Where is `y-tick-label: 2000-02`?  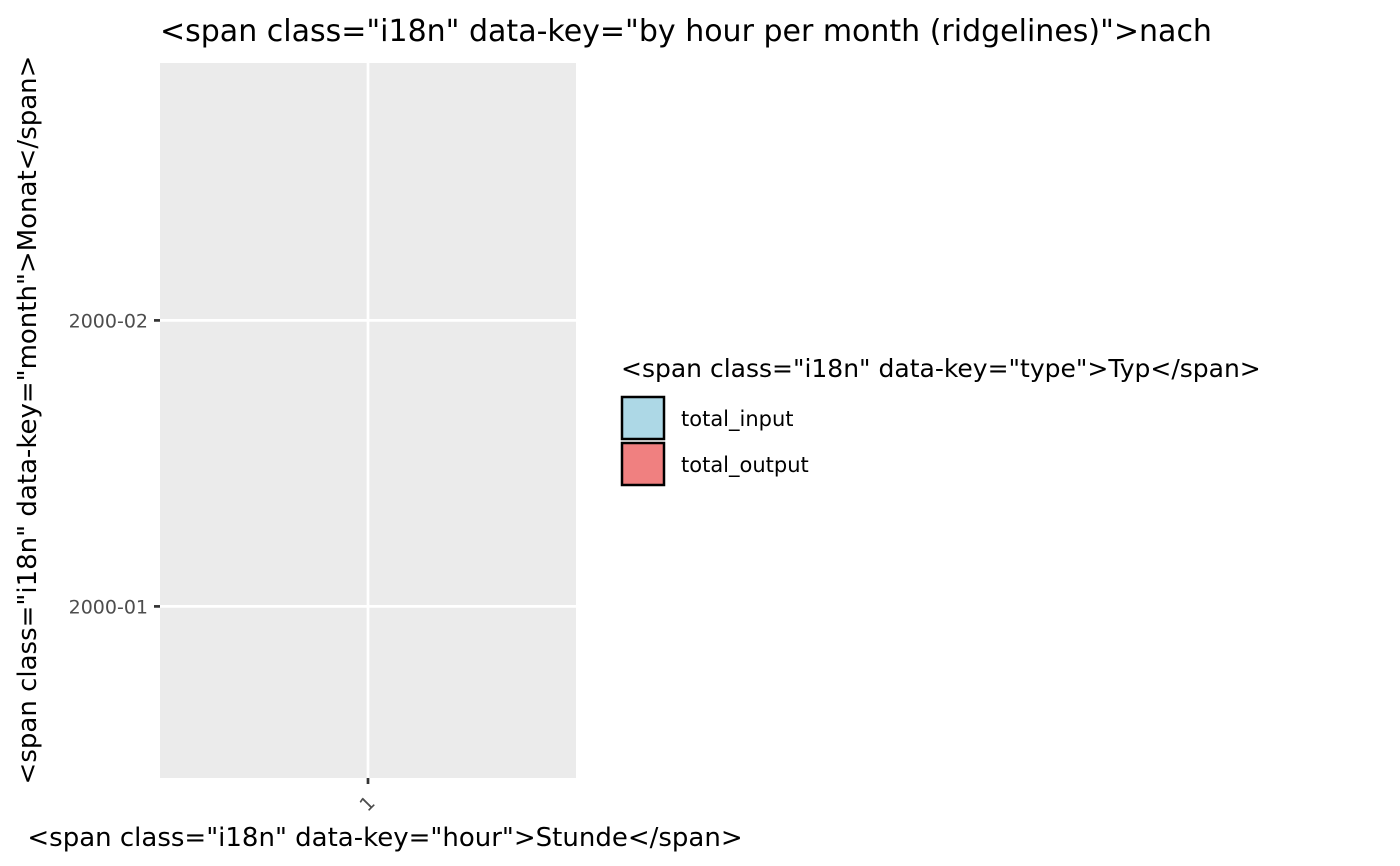 y-tick-label: 2000-02 is located at coordinates (108, 321).